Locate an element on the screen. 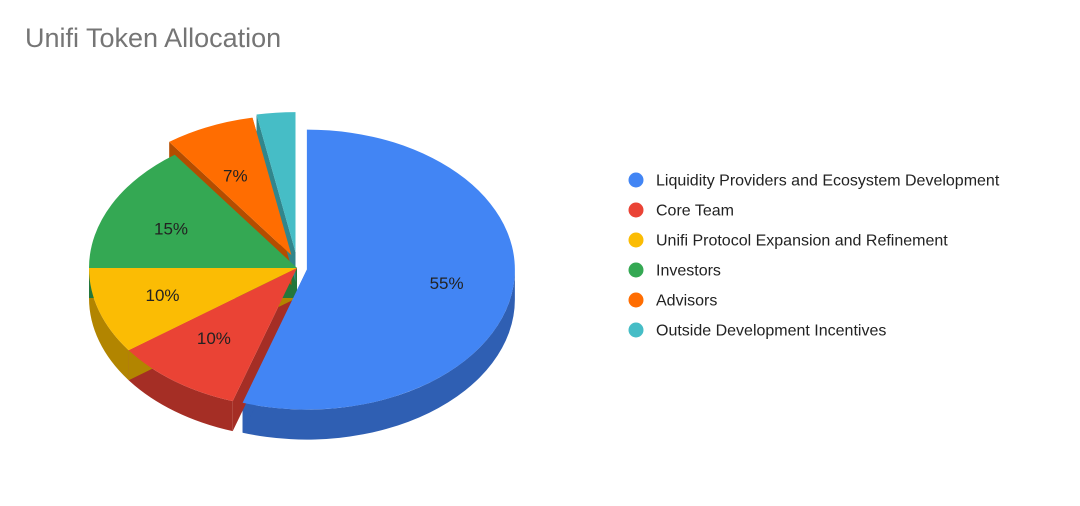 Image resolution: width=1080 pixels, height=506 pixels. pie-slice-investors is located at coordinates (193, 211).